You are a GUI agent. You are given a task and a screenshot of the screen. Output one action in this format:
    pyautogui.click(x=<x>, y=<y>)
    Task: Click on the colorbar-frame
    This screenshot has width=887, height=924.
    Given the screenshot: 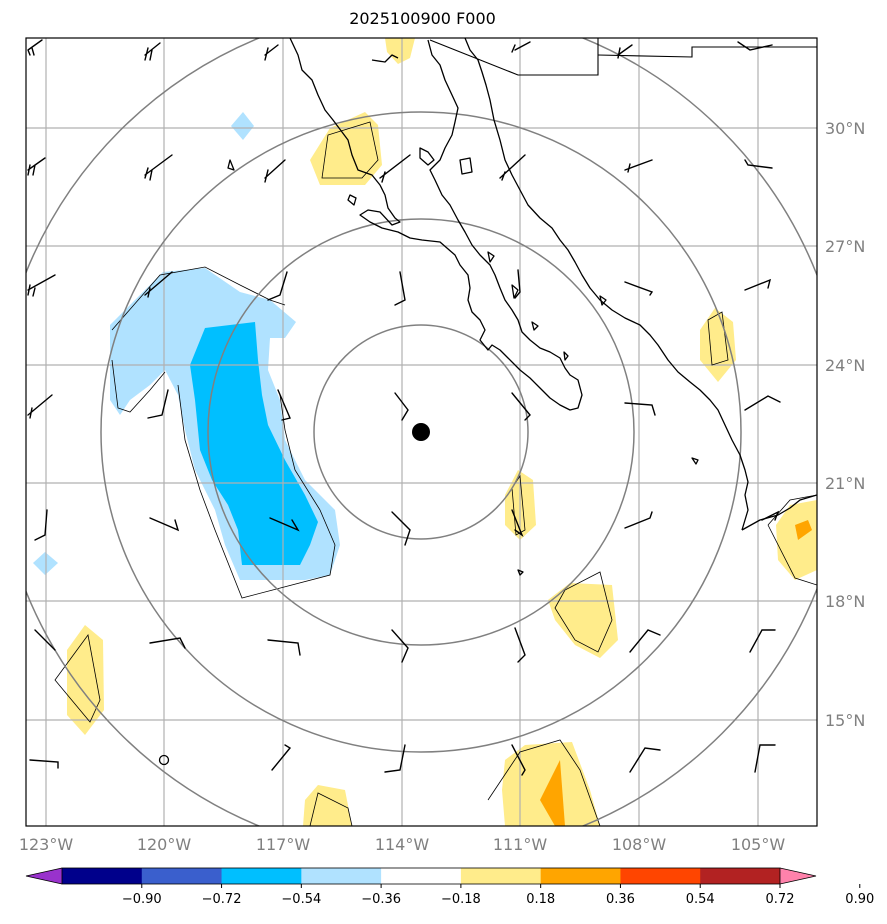 What is the action you would take?
    pyautogui.click(x=421, y=876)
    